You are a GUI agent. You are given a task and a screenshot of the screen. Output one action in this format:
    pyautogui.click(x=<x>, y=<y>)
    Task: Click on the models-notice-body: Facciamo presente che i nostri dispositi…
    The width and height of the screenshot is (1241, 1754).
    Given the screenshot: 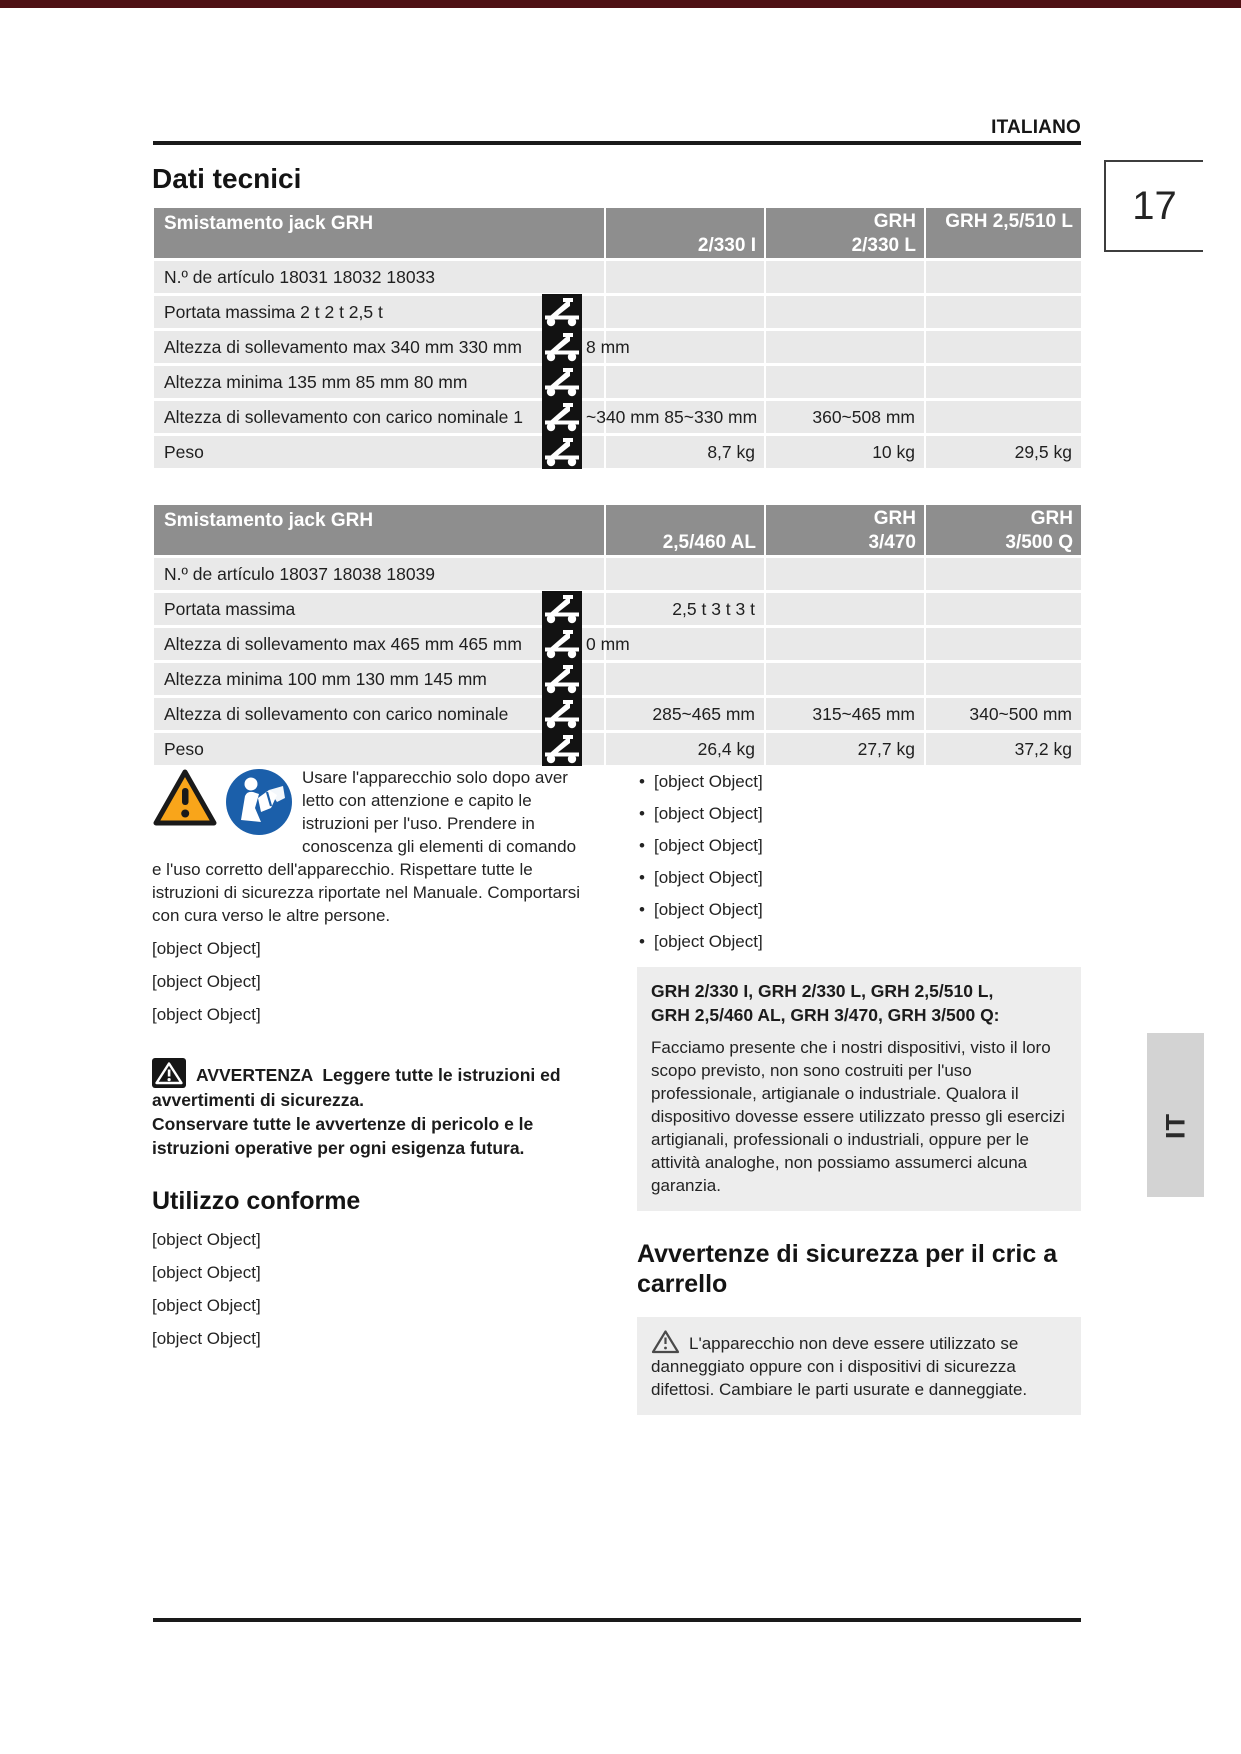 What is the action you would take?
    pyautogui.click(x=858, y=1116)
    